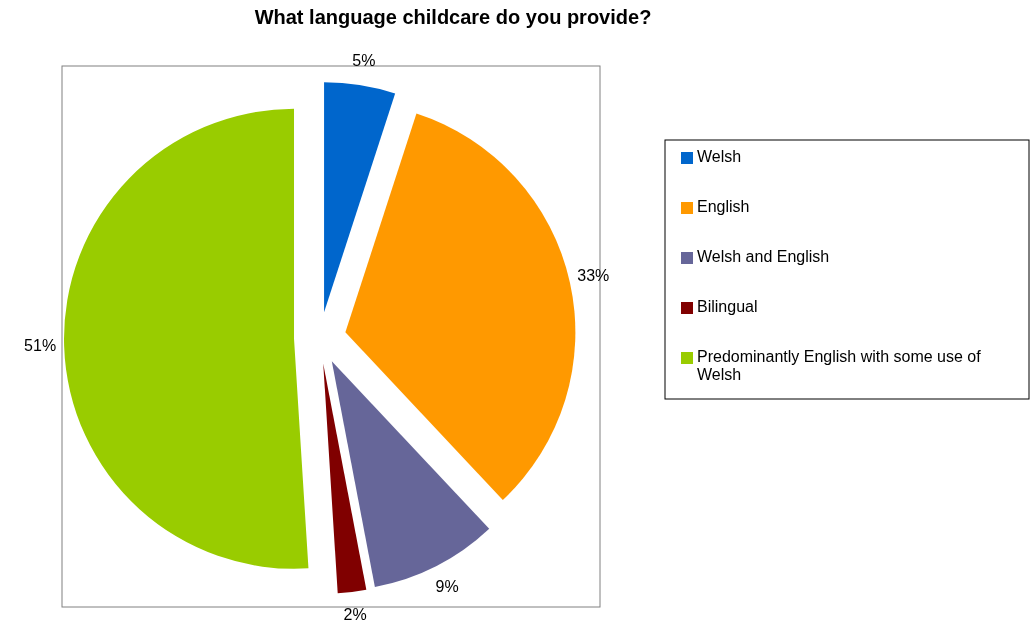 The height and width of the screenshot is (639, 1030). What do you see at coordinates (364, 60) in the screenshot?
I see `data-label: 5%` at bounding box center [364, 60].